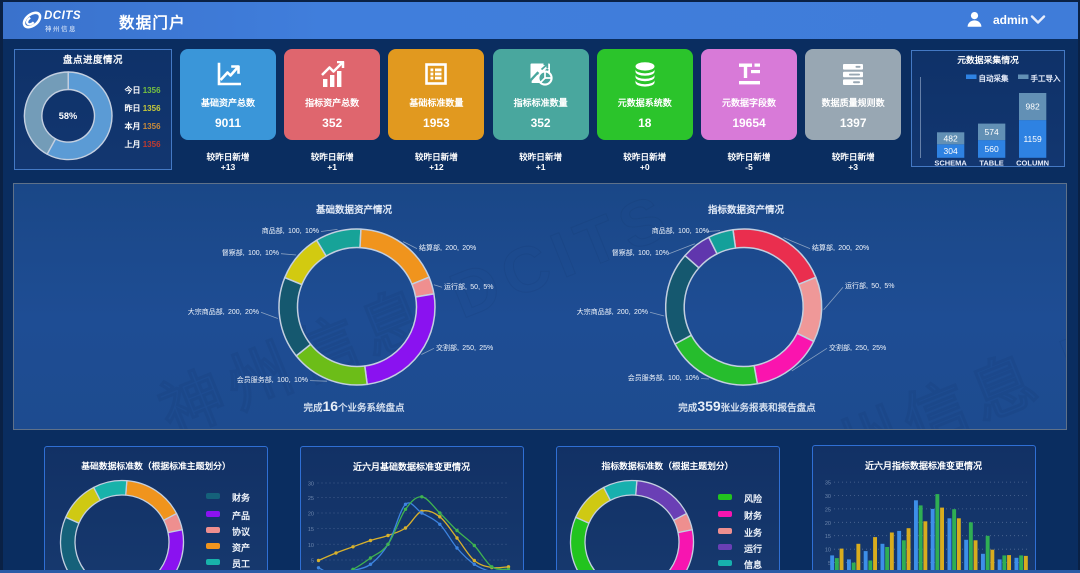  What do you see at coordinates (950, 163) in the screenshot?
I see `svg-text: SCHEMA` at bounding box center [950, 163].